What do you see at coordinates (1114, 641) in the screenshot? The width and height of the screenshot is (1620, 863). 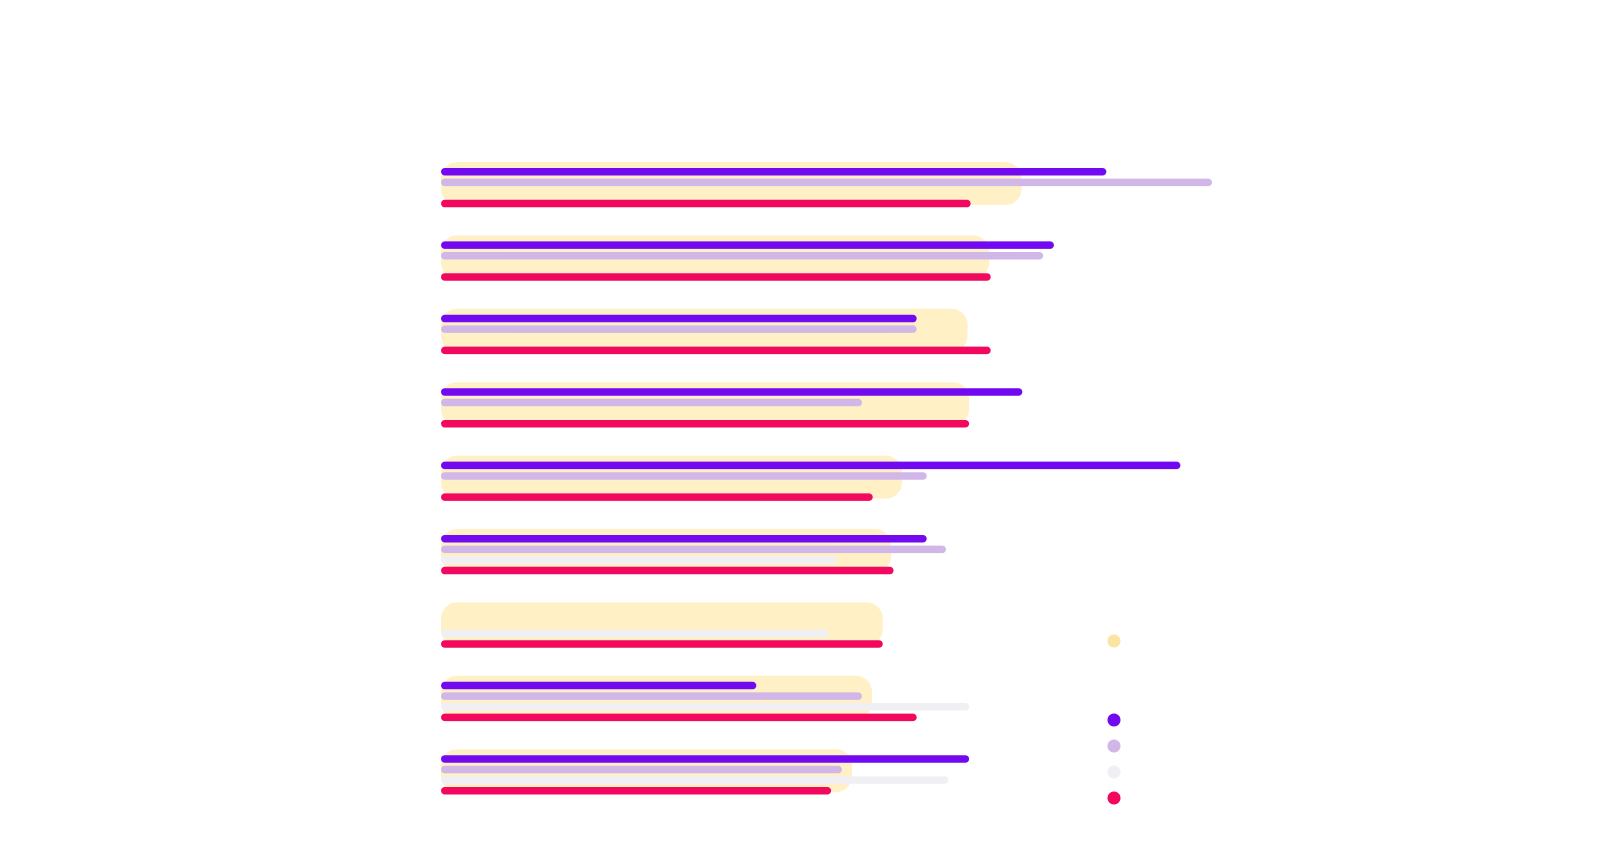 I see `legend-marker-background` at bounding box center [1114, 641].